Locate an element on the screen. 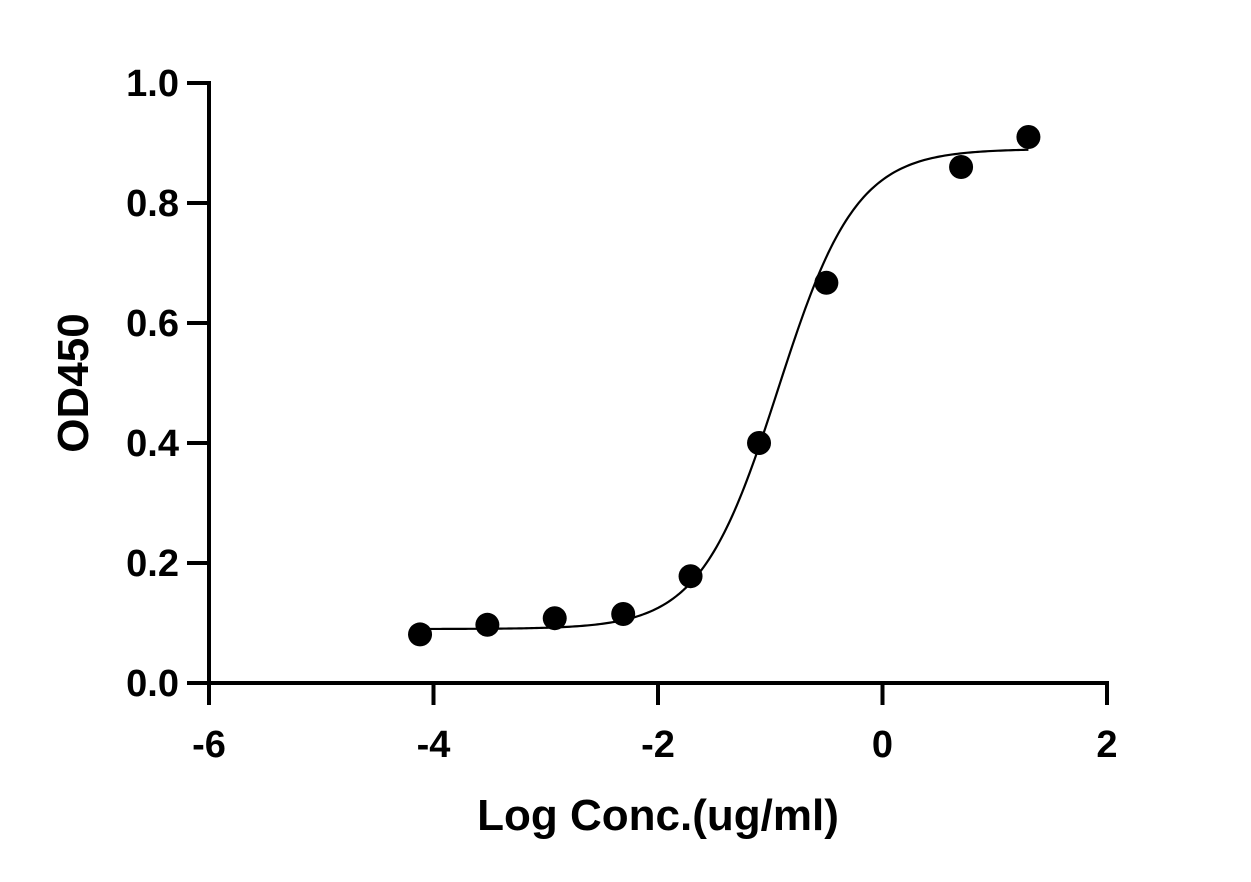 The height and width of the screenshot is (882, 1251). y-tick-label: 1.0 is located at coordinates (152, 84).